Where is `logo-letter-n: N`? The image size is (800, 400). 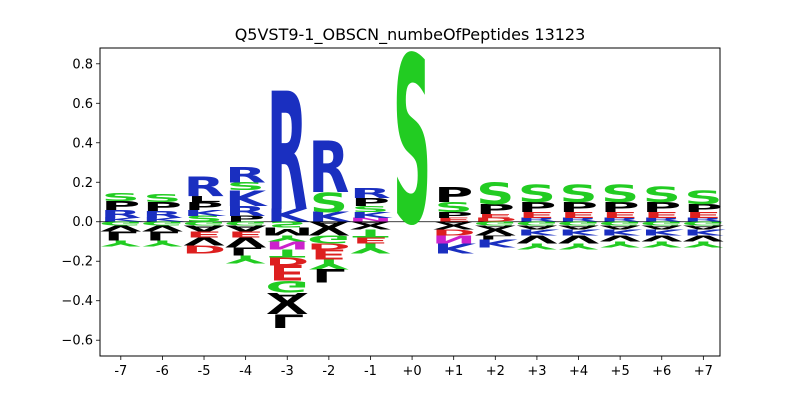
logo-letter-n: N is located at coordinates (453, 239).